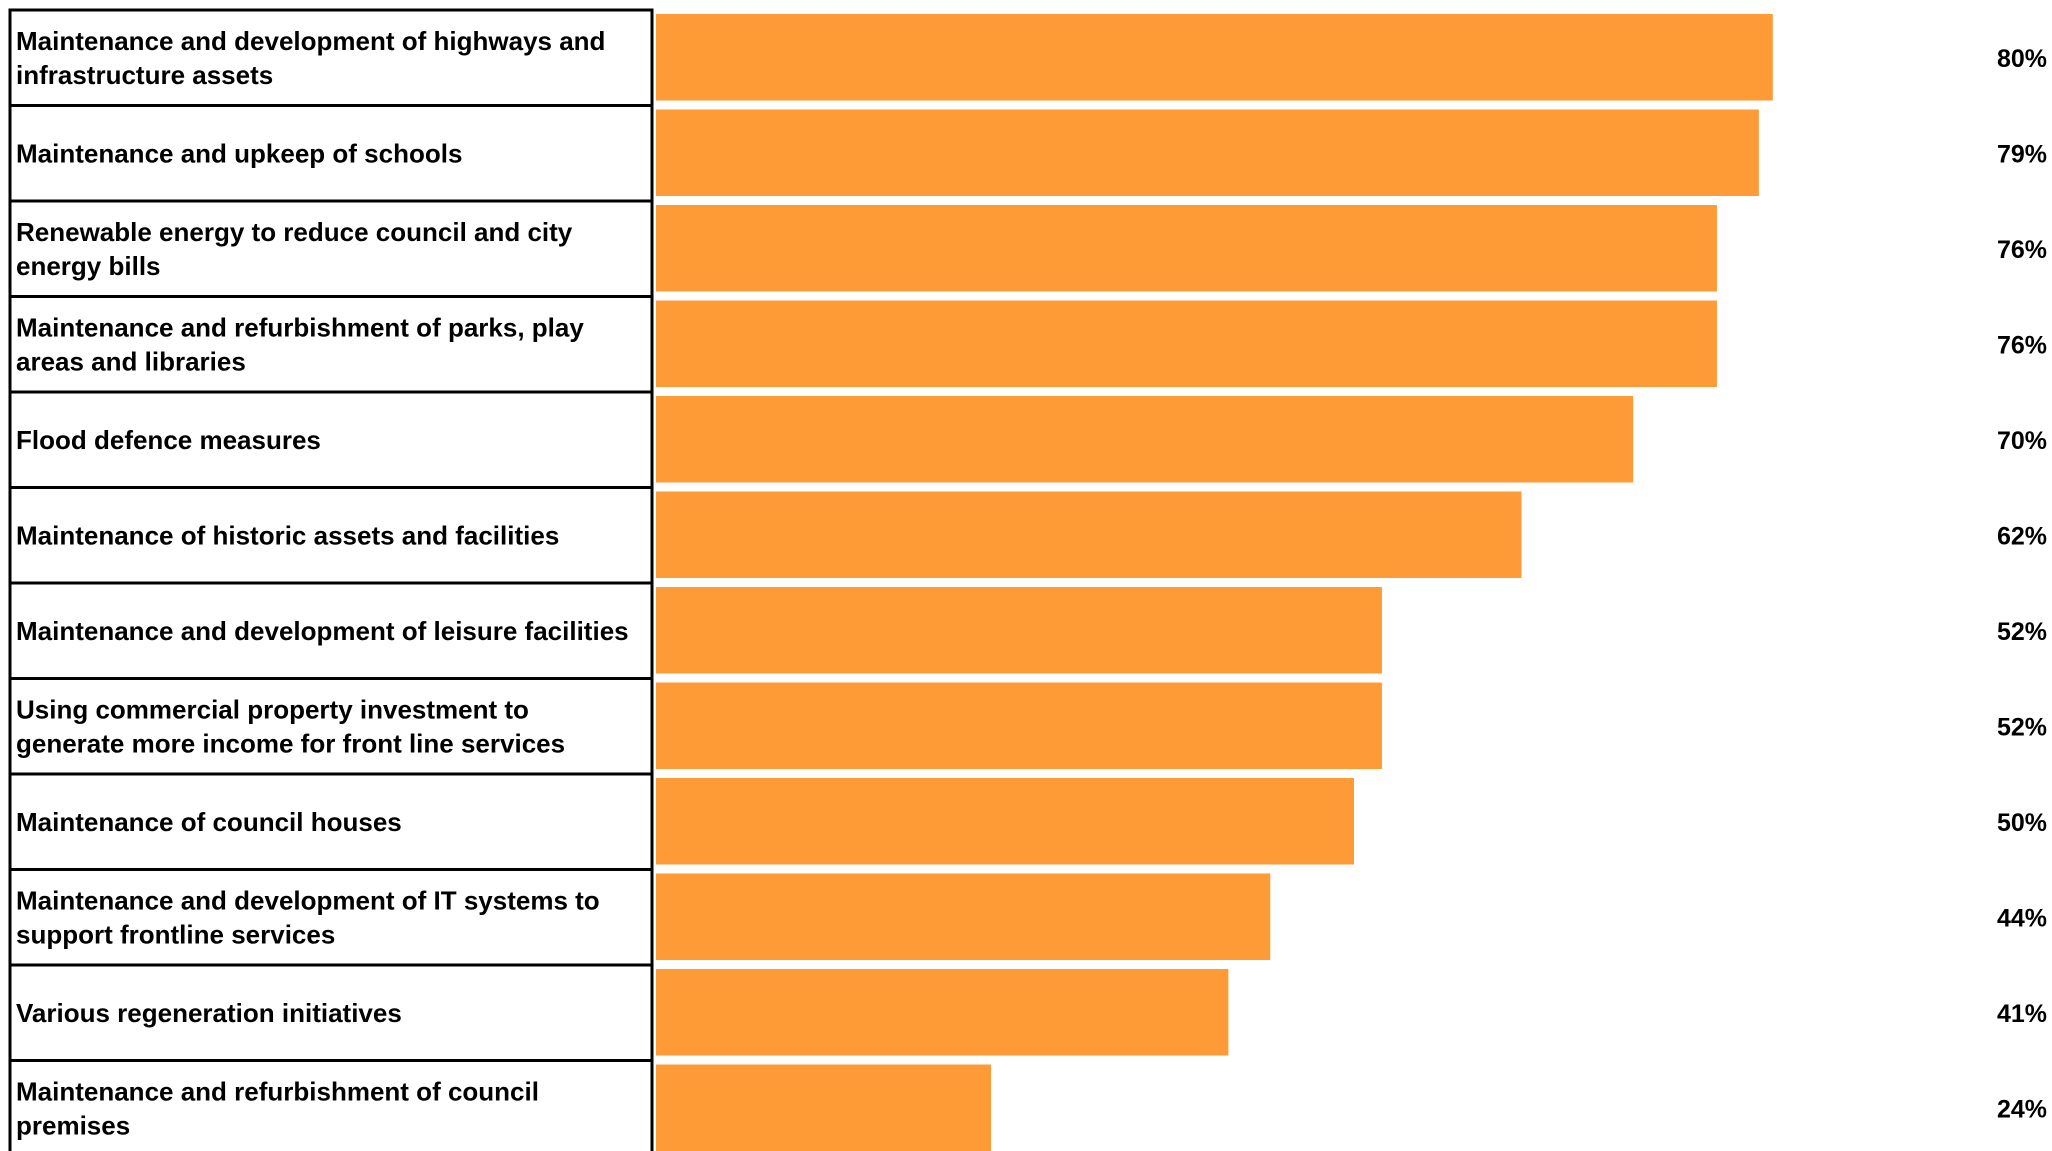 The height and width of the screenshot is (1151, 2052). Describe the element at coordinates (2022, 918) in the screenshot. I see `value-label: 44%` at that location.